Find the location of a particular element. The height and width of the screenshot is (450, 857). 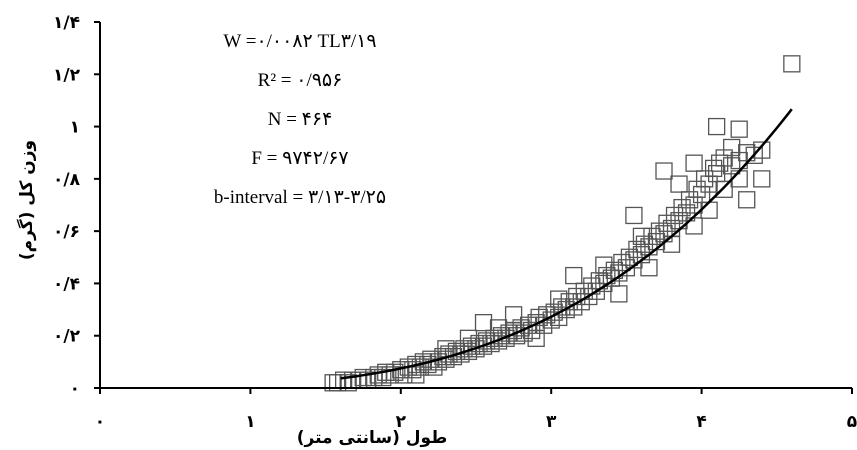

y-tick-label: ۰/۴ is located at coordinates (66, 284).